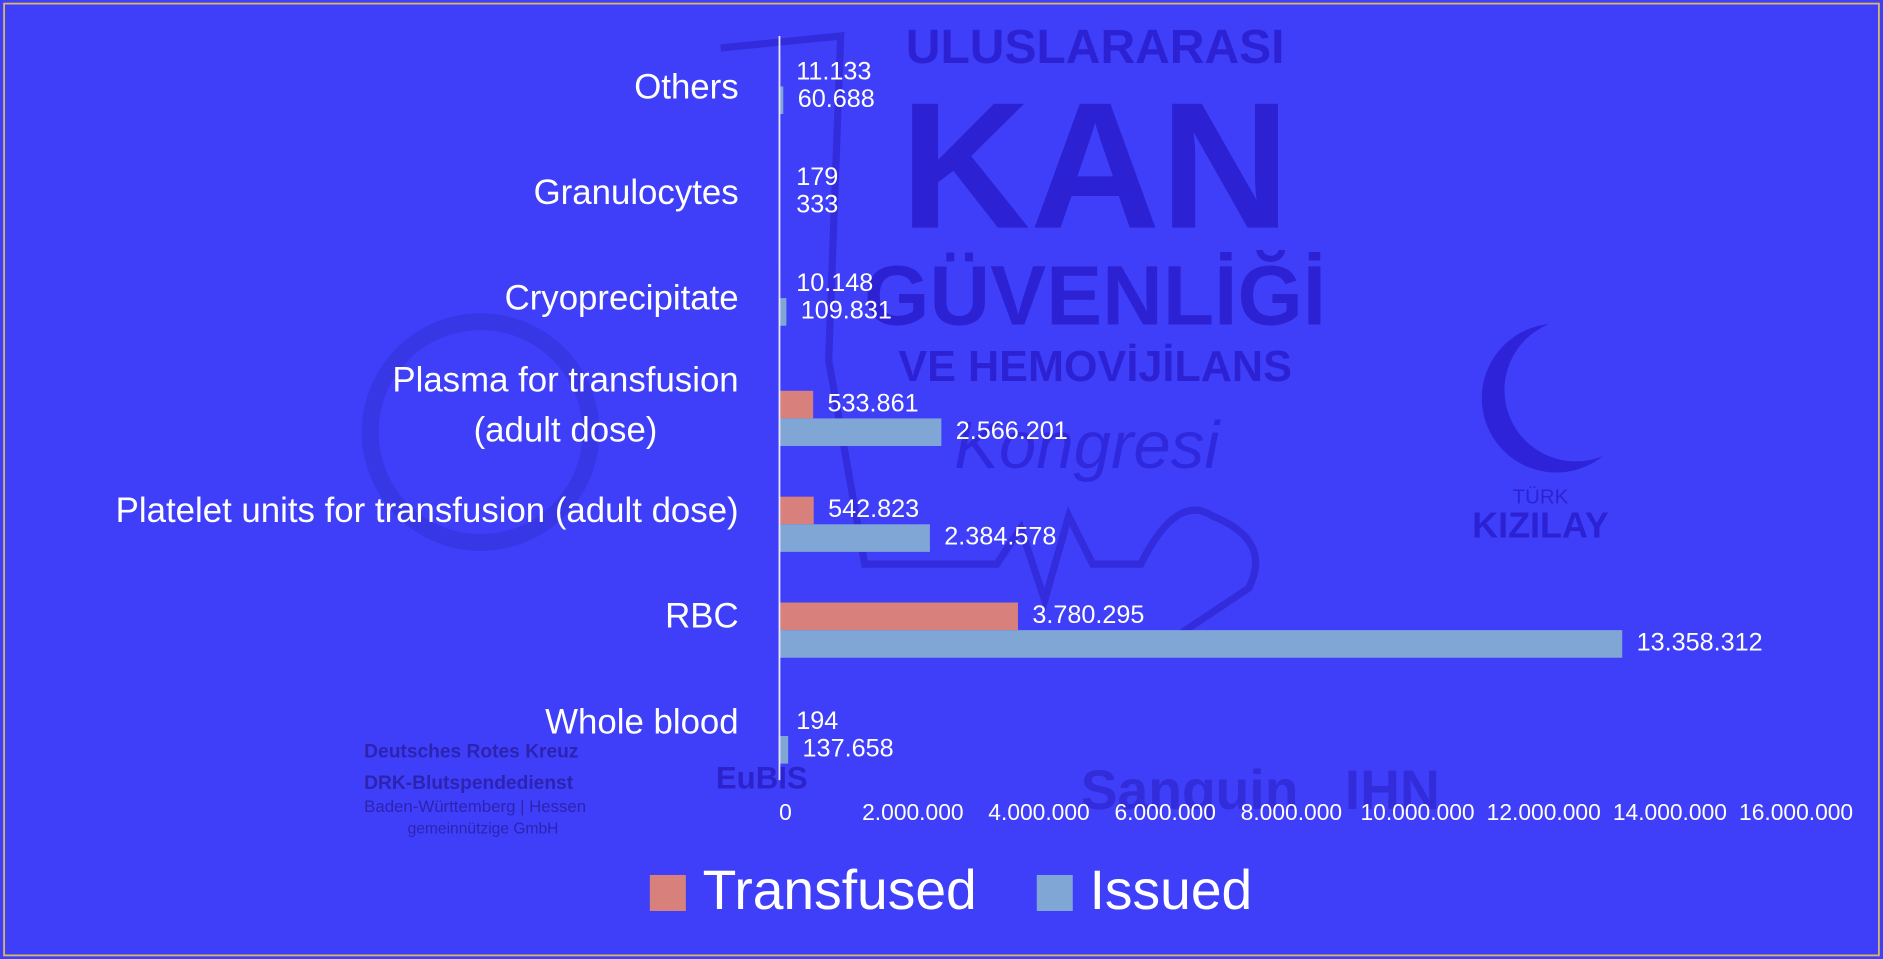 The height and width of the screenshot is (959, 1883). I want to click on x-tick-label: 14.000.000, so click(1670, 812).